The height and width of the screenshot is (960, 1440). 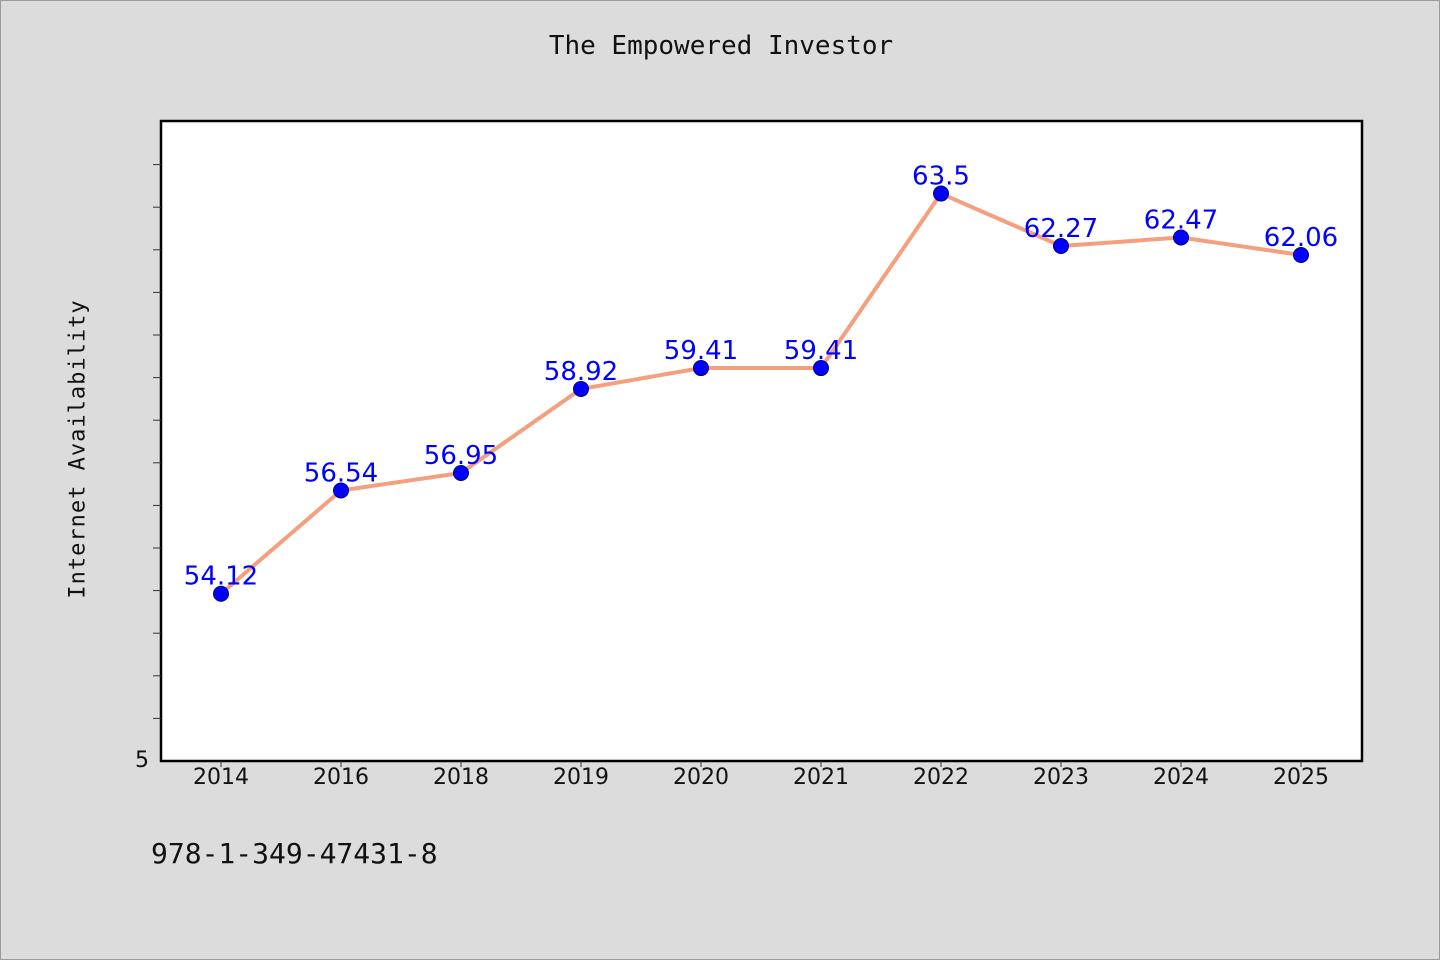 What do you see at coordinates (721, 46) in the screenshot?
I see `chart-title: The Empowered Investor` at bounding box center [721, 46].